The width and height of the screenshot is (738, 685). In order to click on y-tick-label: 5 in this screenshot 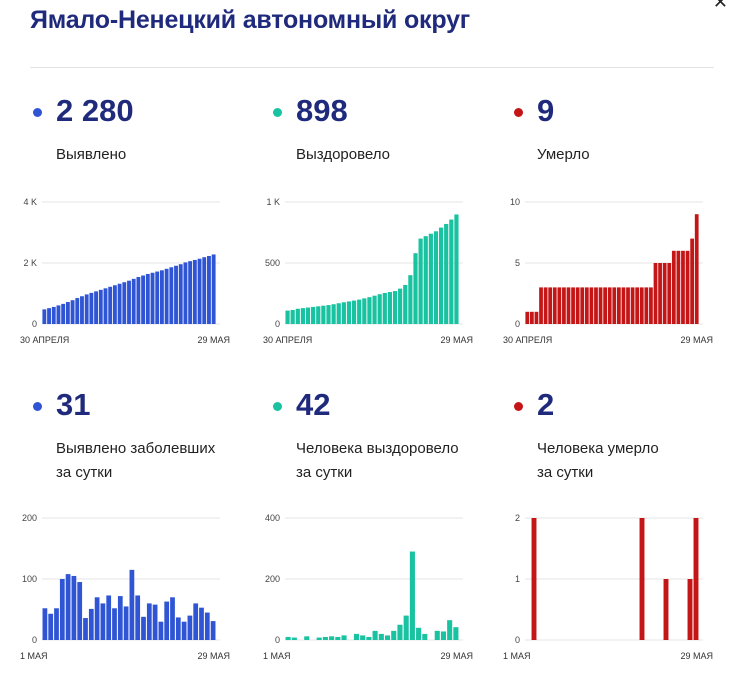, I will do `click(517, 263)`.